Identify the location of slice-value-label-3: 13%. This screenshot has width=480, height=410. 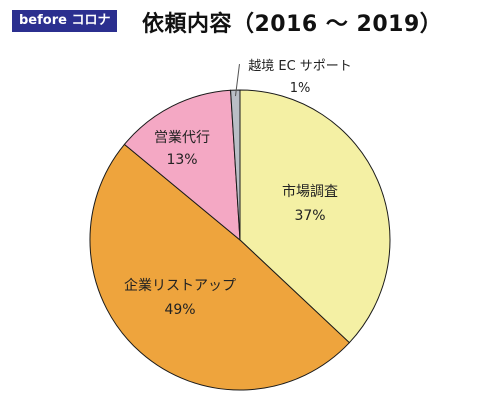
(181, 160).